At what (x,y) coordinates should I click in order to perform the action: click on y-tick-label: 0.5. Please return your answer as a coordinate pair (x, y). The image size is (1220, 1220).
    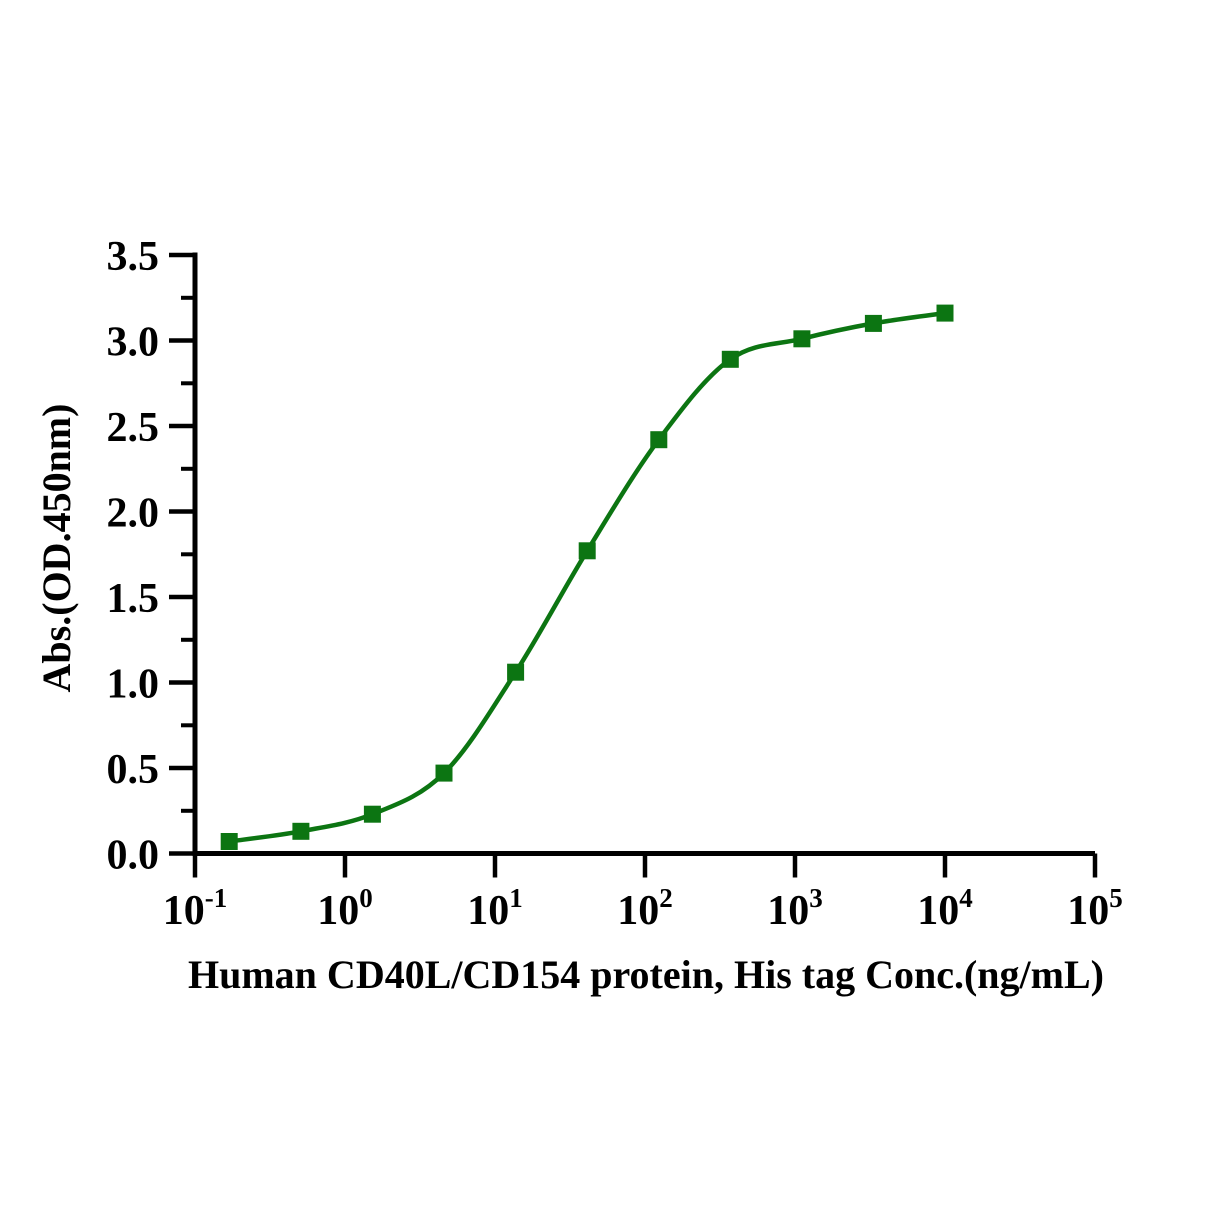
    Looking at the image, I should click on (133, 770).